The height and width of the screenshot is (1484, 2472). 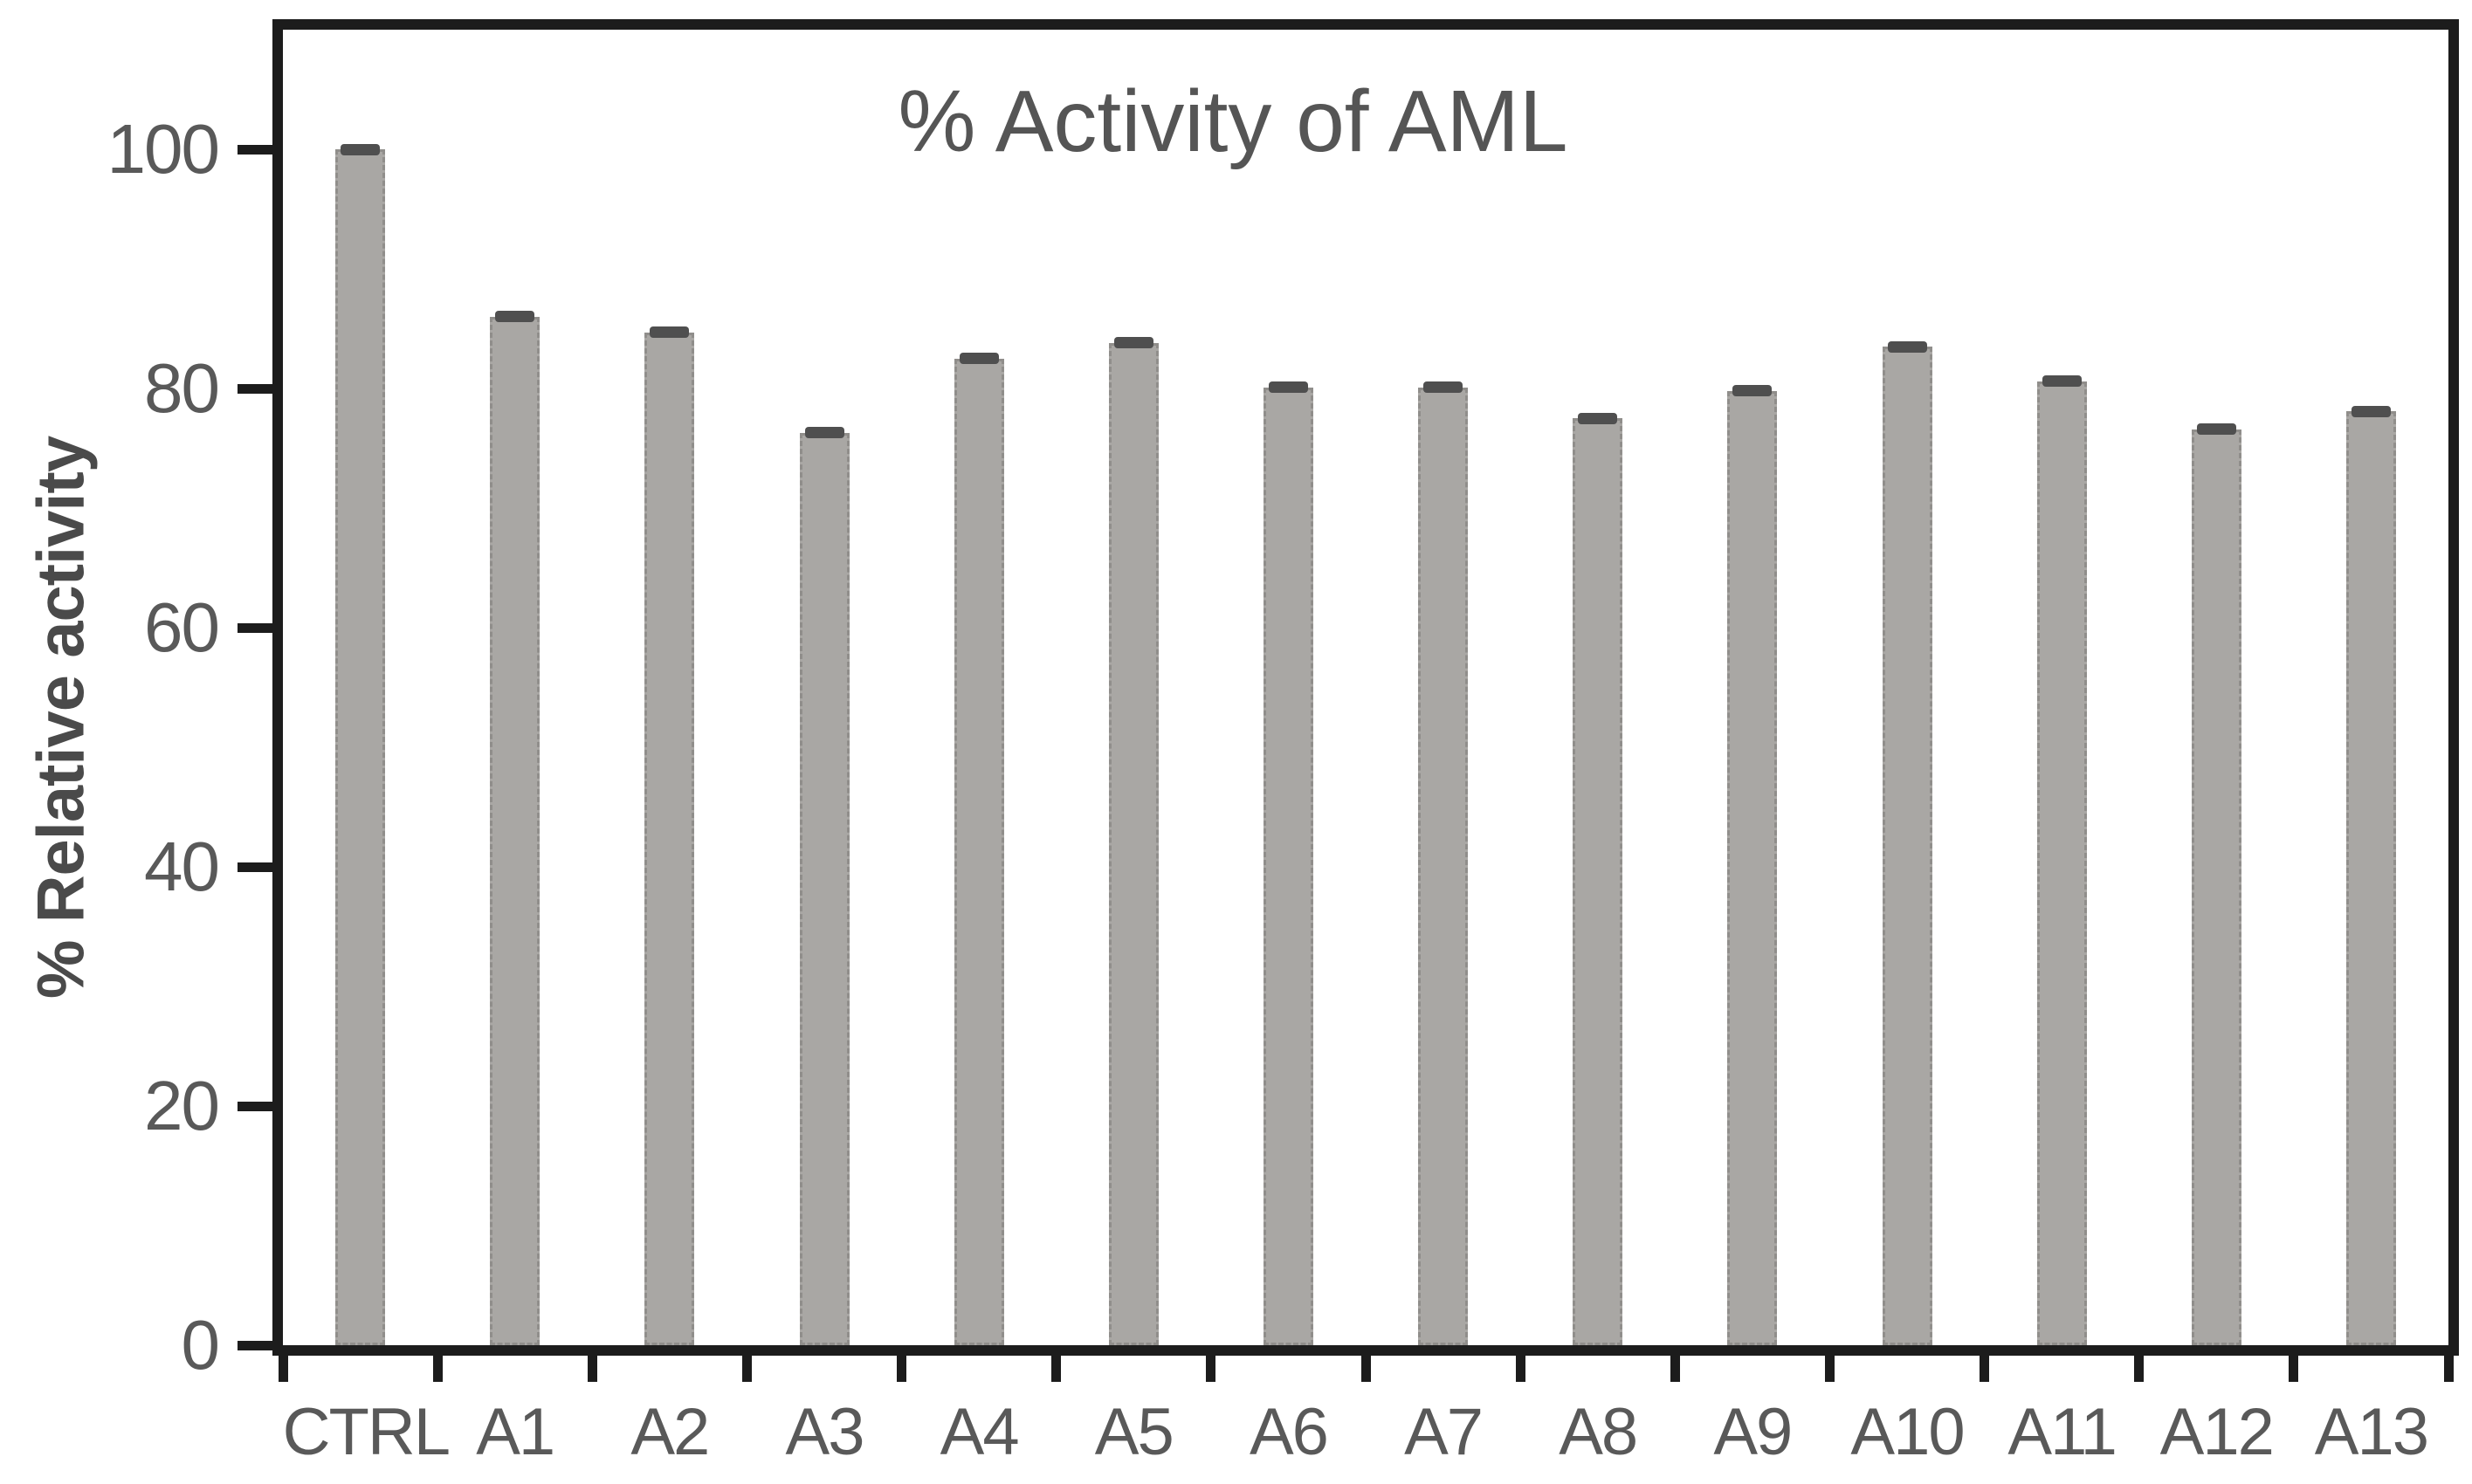 I want to click on x-tick-label-A12: A12, so click(x=2217, y=1432).